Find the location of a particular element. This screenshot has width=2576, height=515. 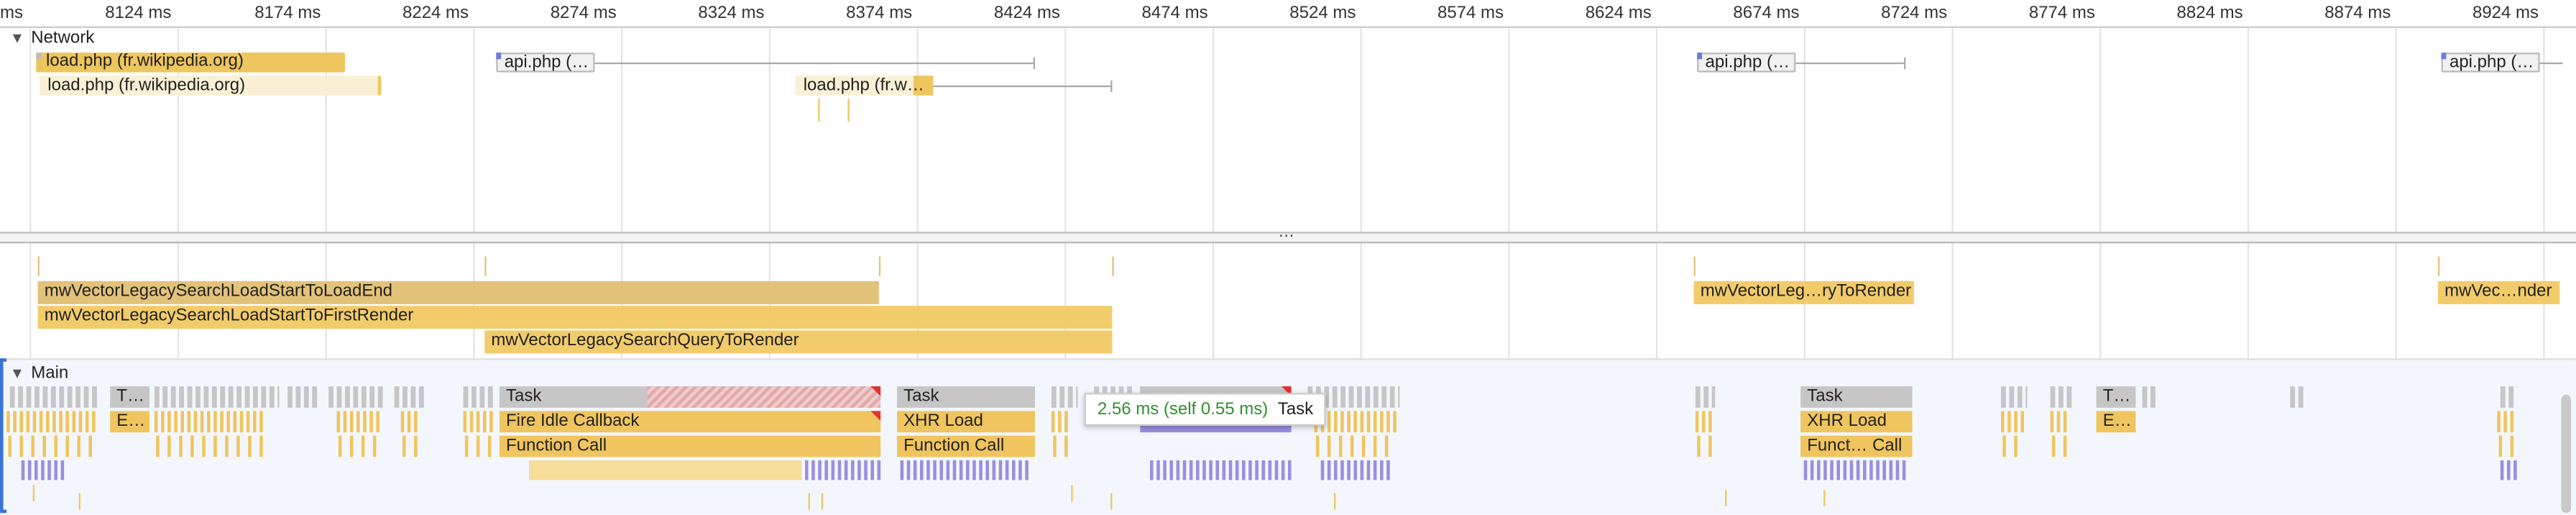

timing-bar: mwVectorLeg…ryToRender is located at coordinates (1803, 292).